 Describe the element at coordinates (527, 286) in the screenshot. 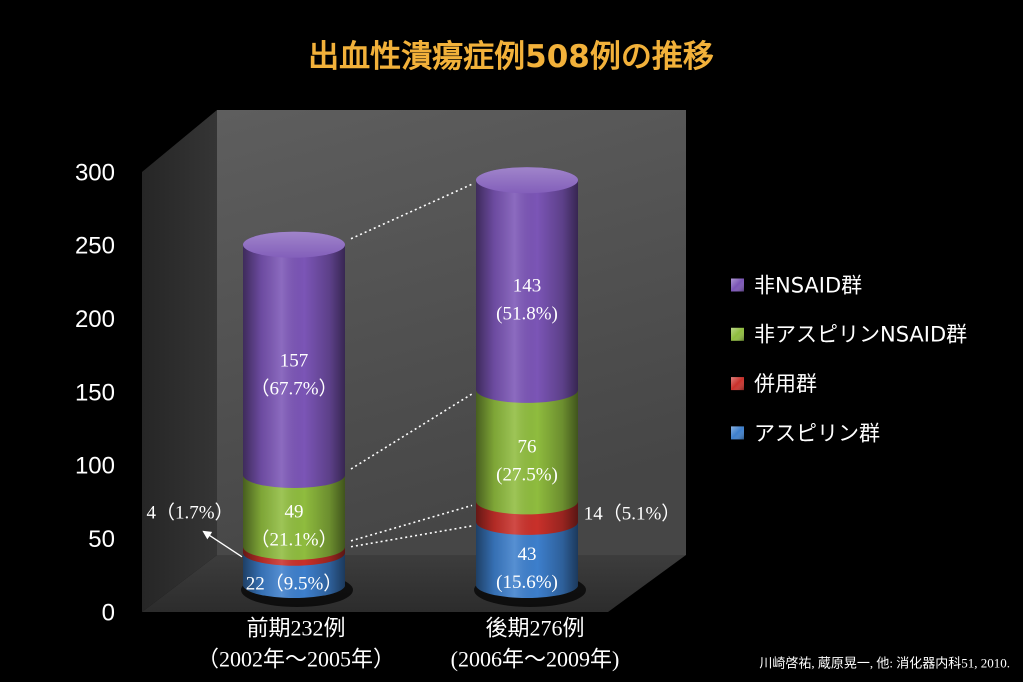

I see `data-label: 143` at that location.